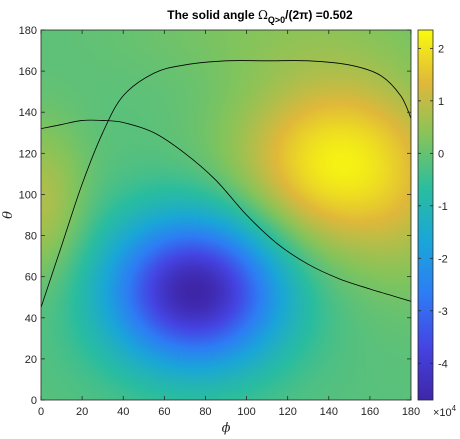 This screenshot has height=439, width=460. Describe the element at coordinates (31, 237) in the screenshot. I see `y-tick-label: 80` at that location.